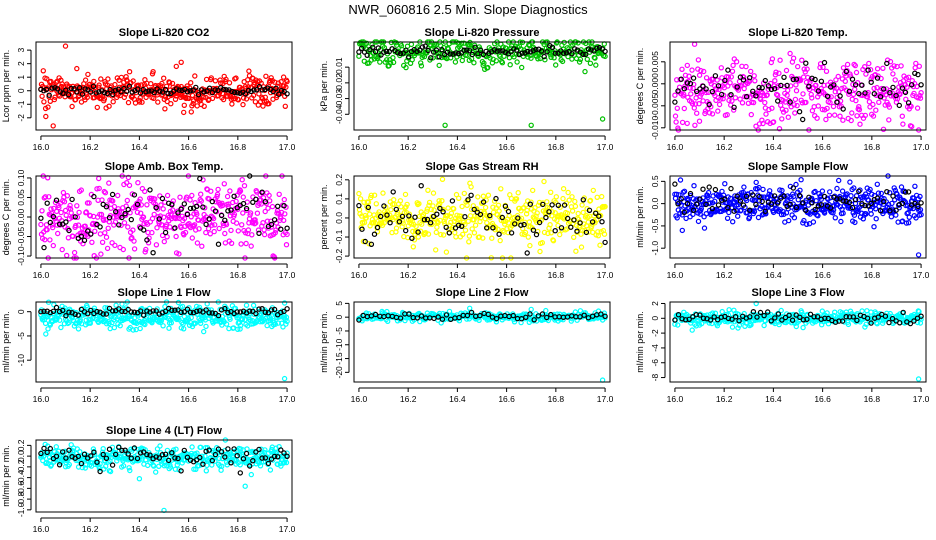  Describe the element at coordinates (339, 180) in the screenshot. I see `y-tick-label: 0.2` at that location.